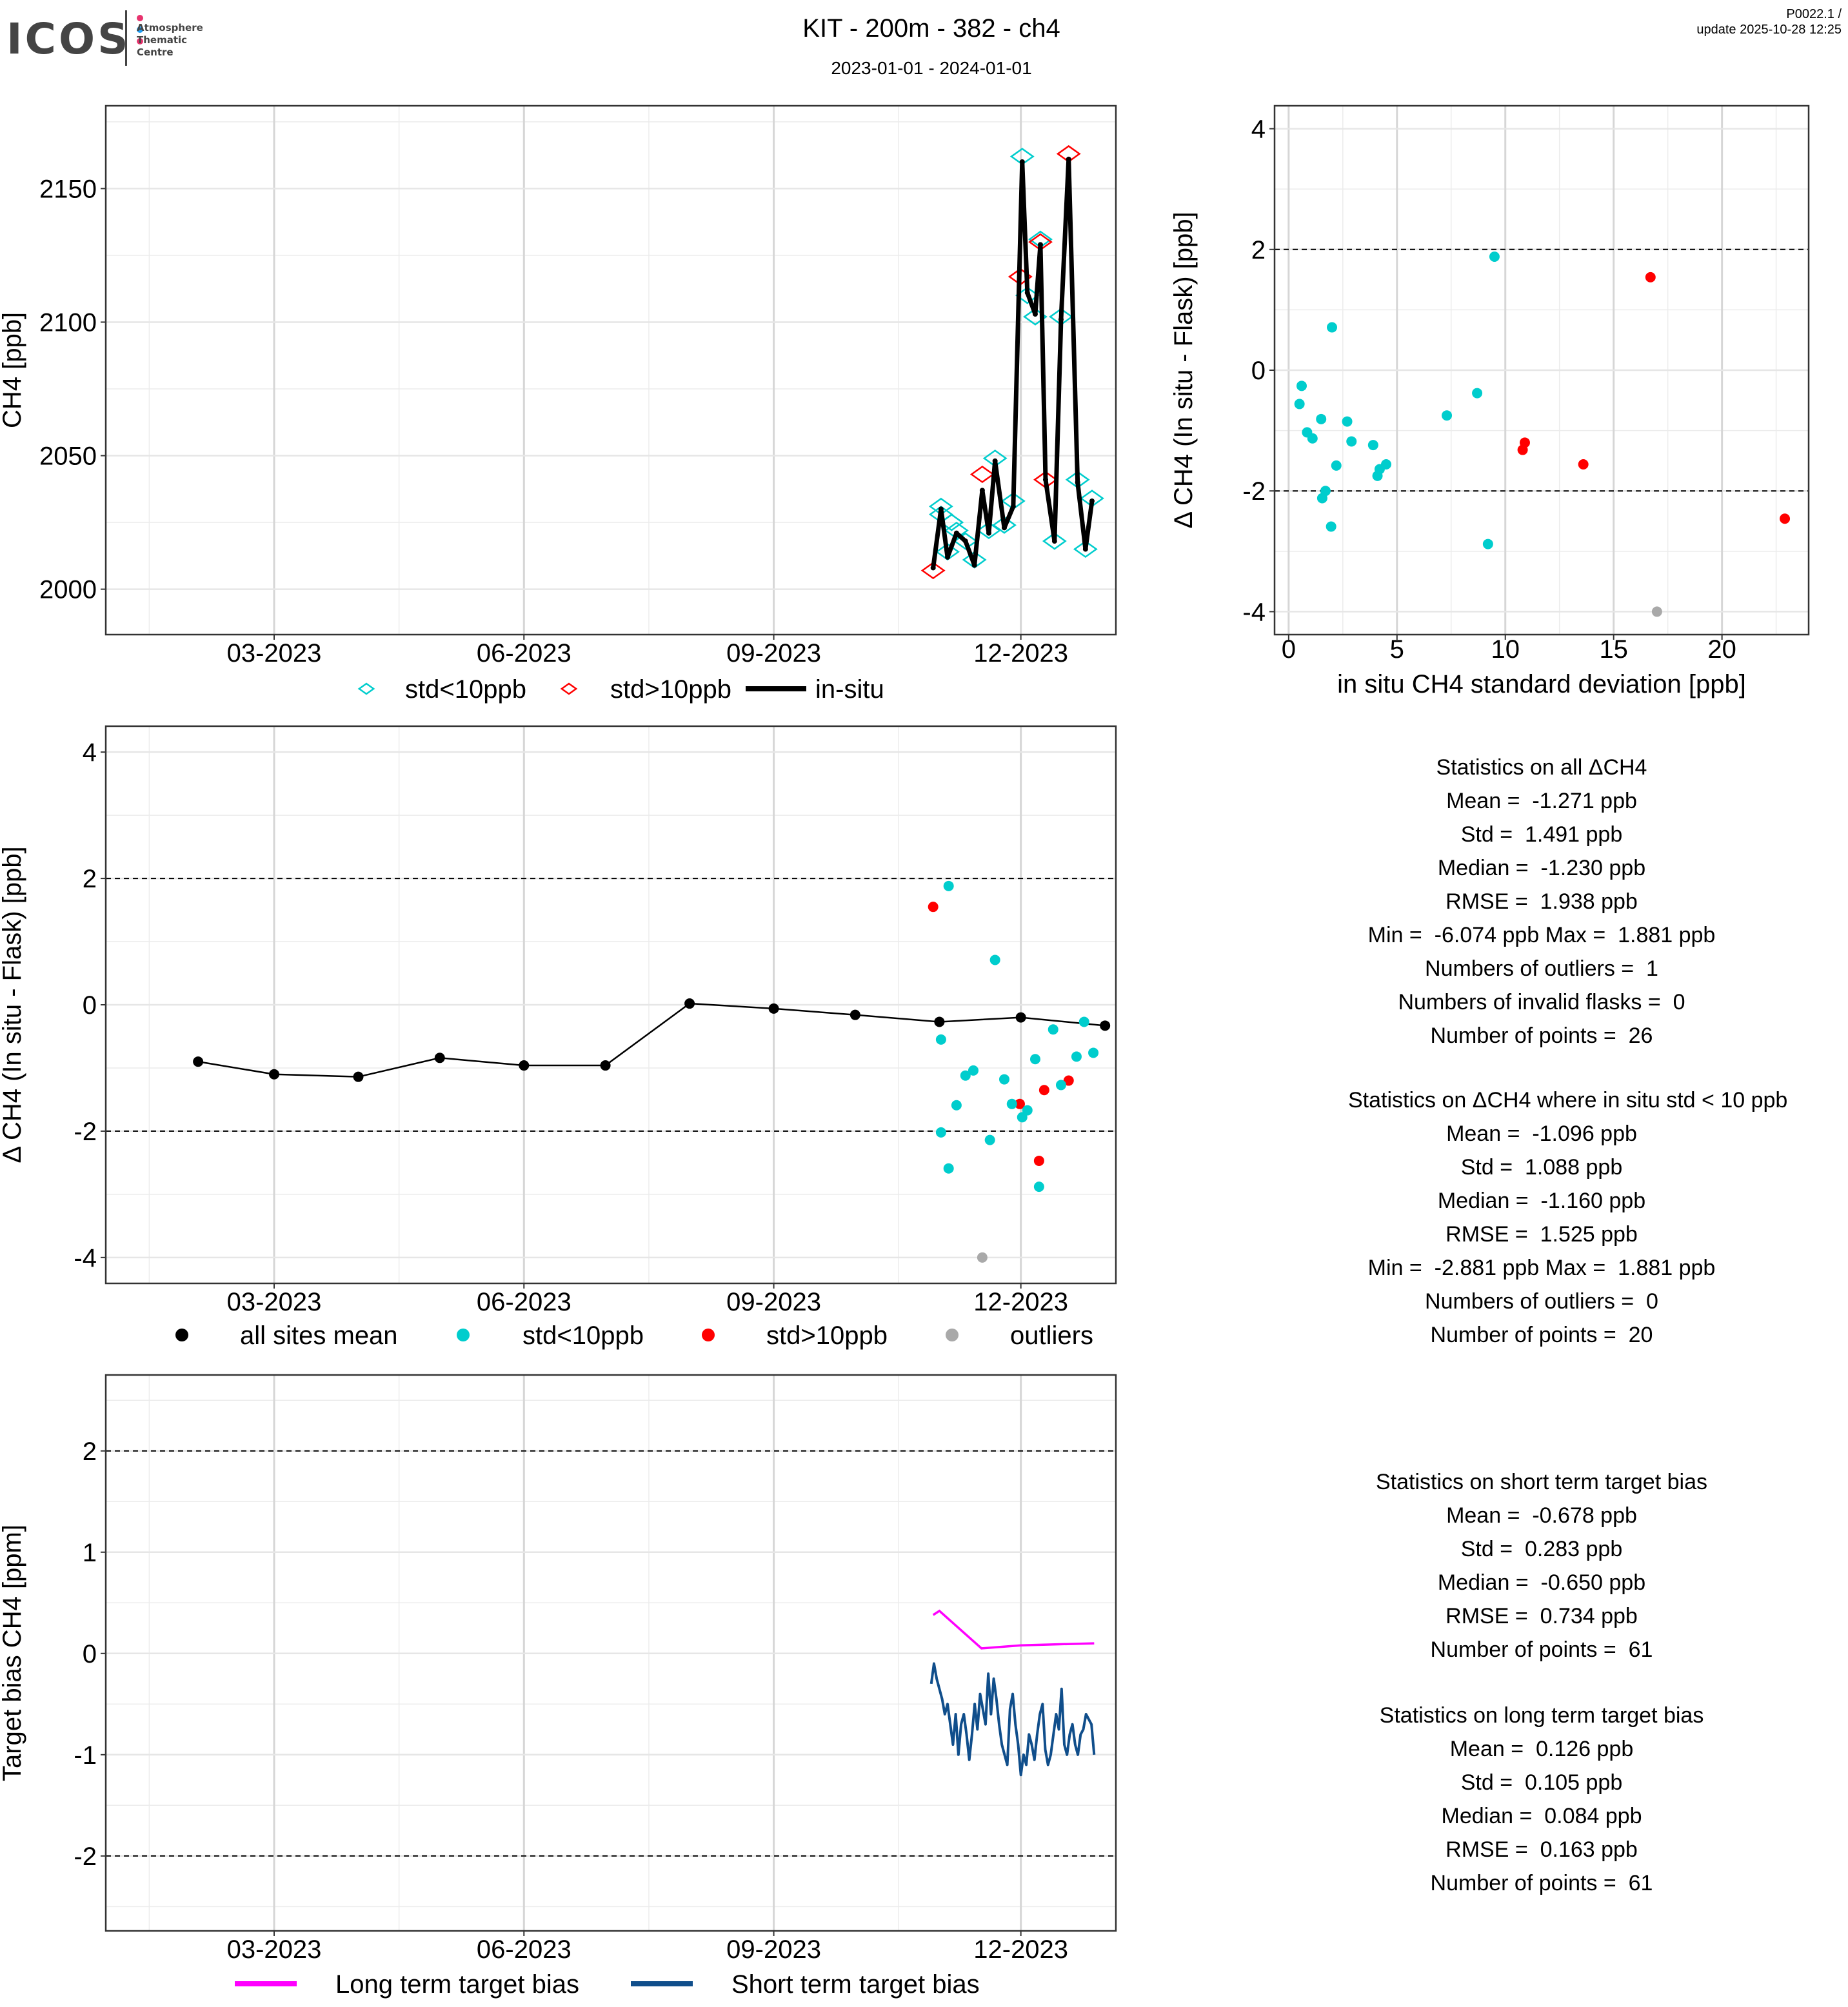  I want to click on y-tick-label: -4, so click(1254, 612).